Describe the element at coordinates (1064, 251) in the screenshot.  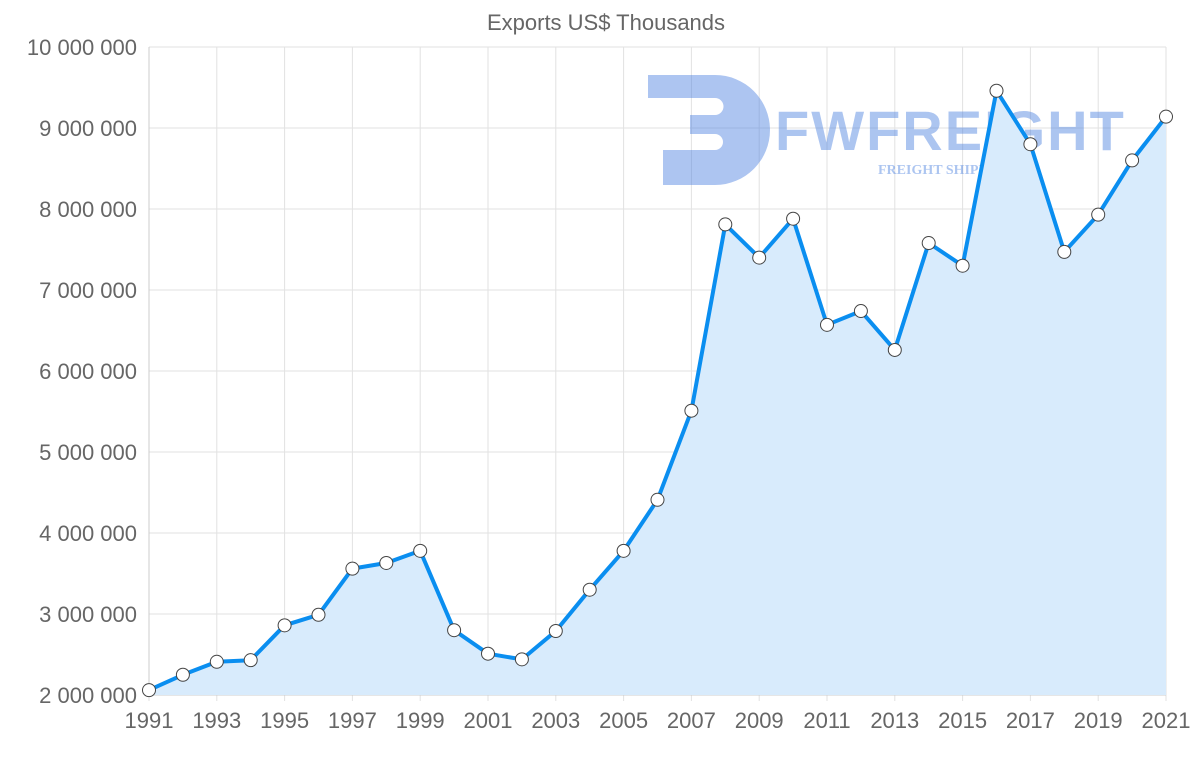
I see `data-point-2018` at that location.